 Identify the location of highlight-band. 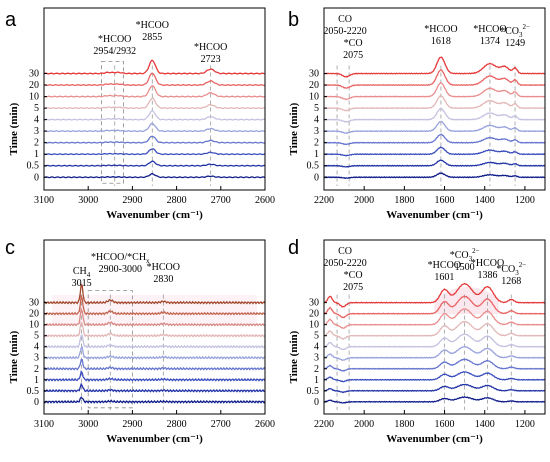
(154, 310).